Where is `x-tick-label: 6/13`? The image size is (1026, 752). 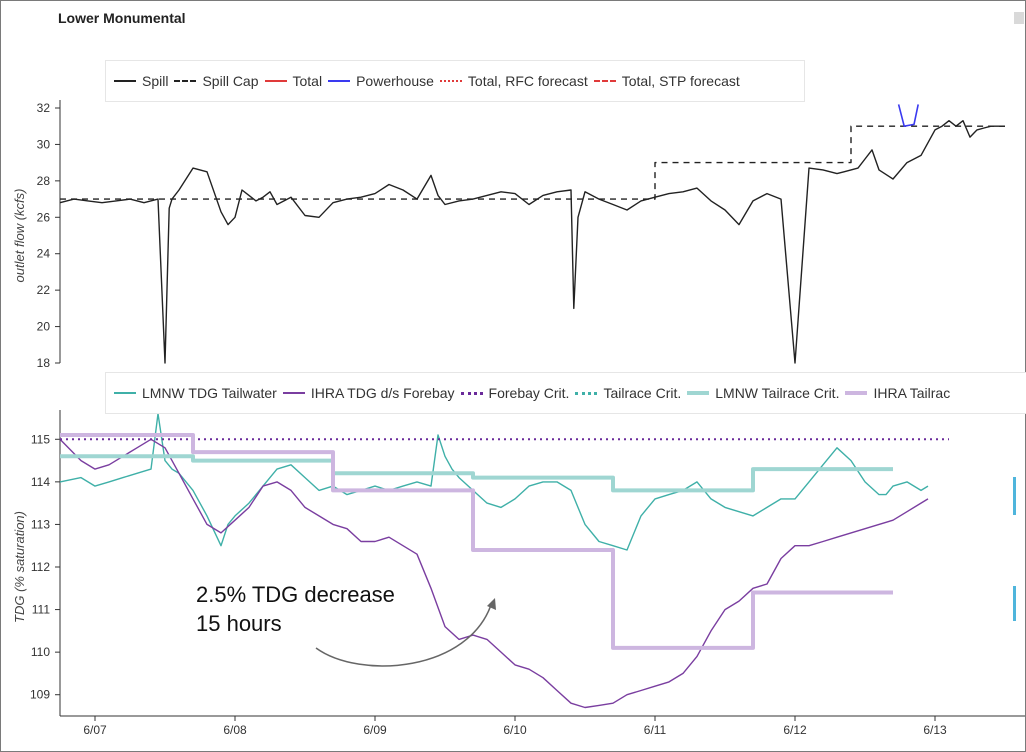 x-tick-label: 6/13 is located at coordinates (935, 730).